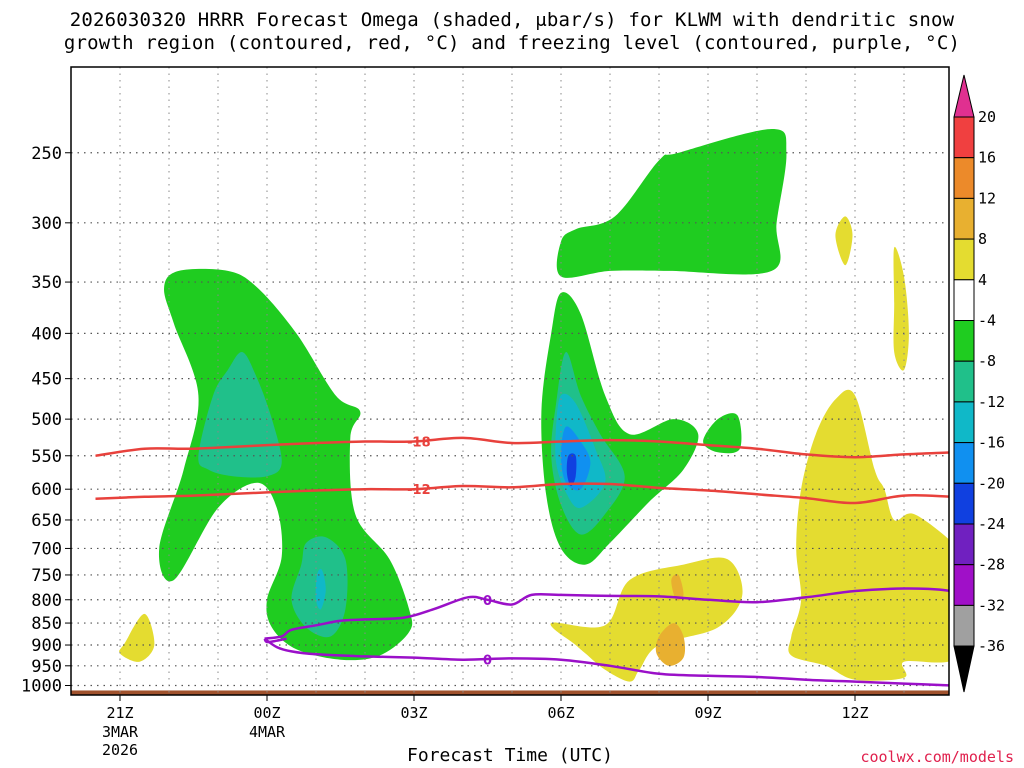 Image resolution: width=1024 pixels, height=768 pixels. Describe the element at coordinates (560, 713) in the screenshot. I see `x-tick-label: 06Z` at that location.